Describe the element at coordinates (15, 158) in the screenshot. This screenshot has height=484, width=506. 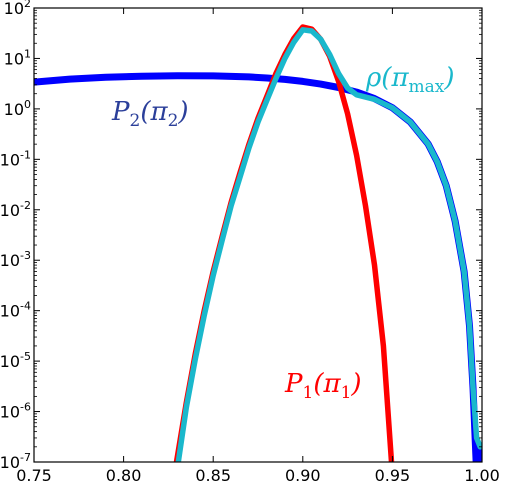
I see `y-tick-label: 10⁻¹` at that location.